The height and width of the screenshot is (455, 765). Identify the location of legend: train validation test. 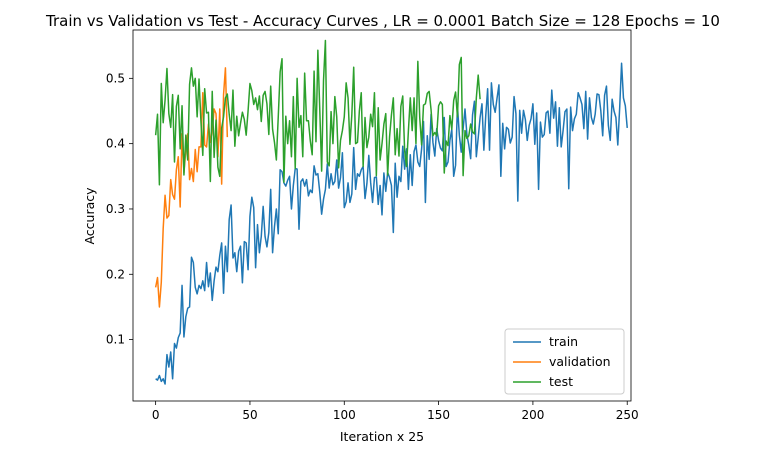
(564, 361).